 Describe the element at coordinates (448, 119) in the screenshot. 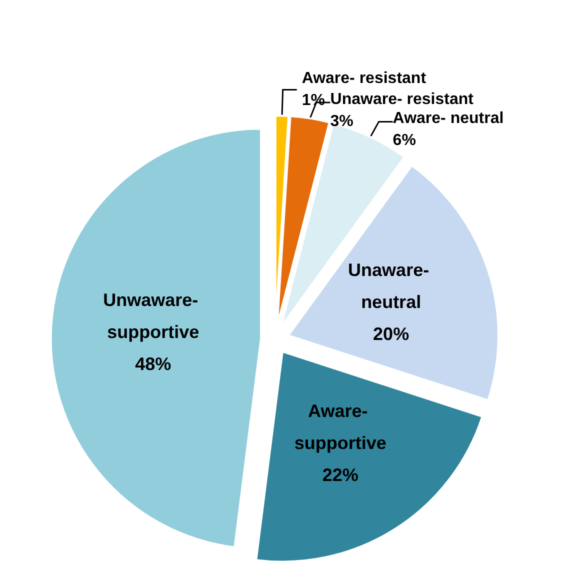

I see `slice-label: Aware- neutral` at that location.